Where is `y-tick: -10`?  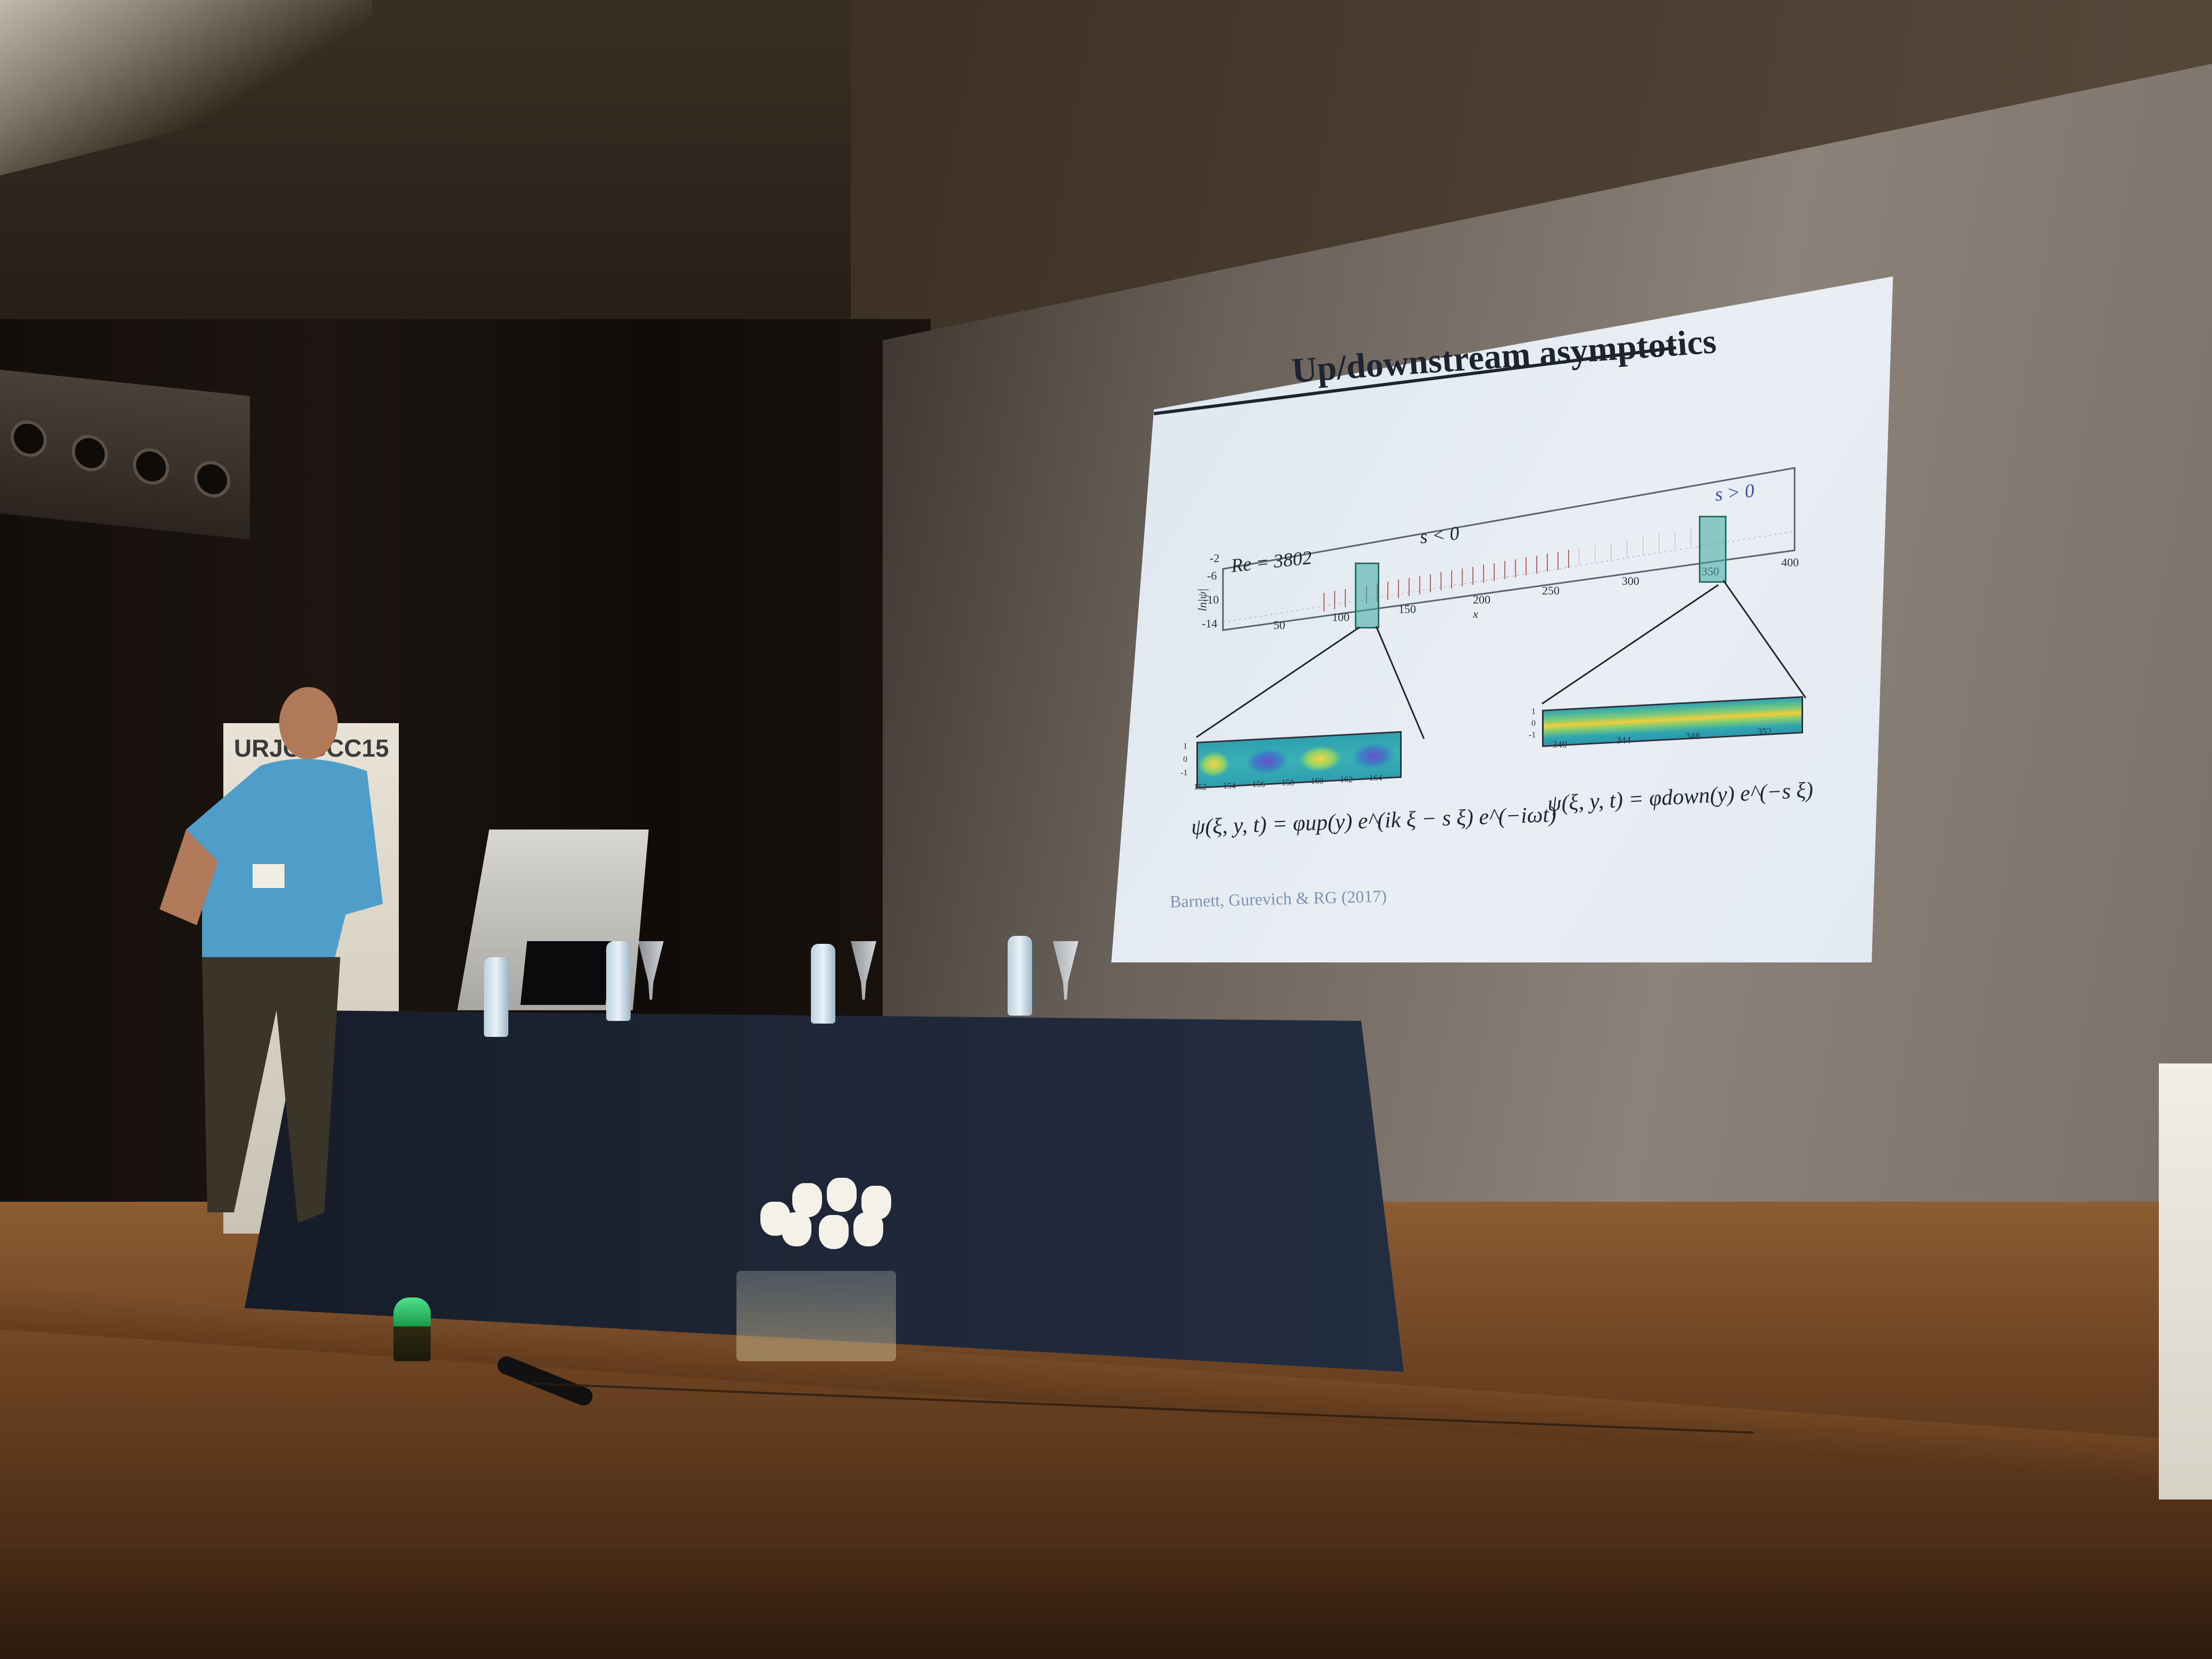 y-tick: -10 is located at coordinates (1211, 599).